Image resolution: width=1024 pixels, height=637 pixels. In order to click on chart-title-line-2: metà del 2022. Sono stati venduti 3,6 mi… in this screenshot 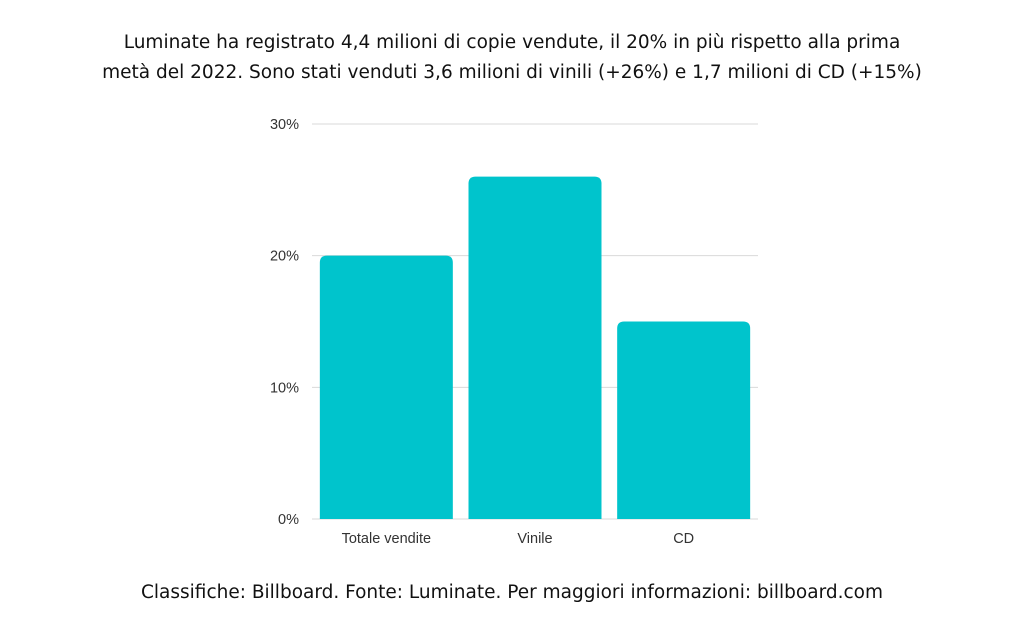, I will do `click(512, 72)`.